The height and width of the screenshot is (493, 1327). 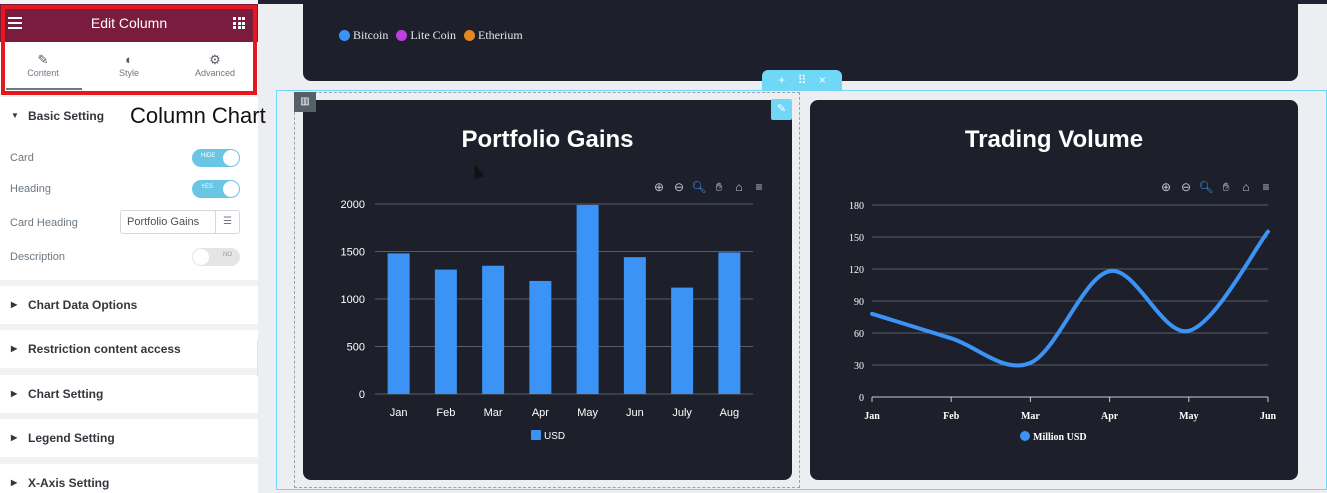 I want to click on tab-label: Content, so click(x=43, y=73).